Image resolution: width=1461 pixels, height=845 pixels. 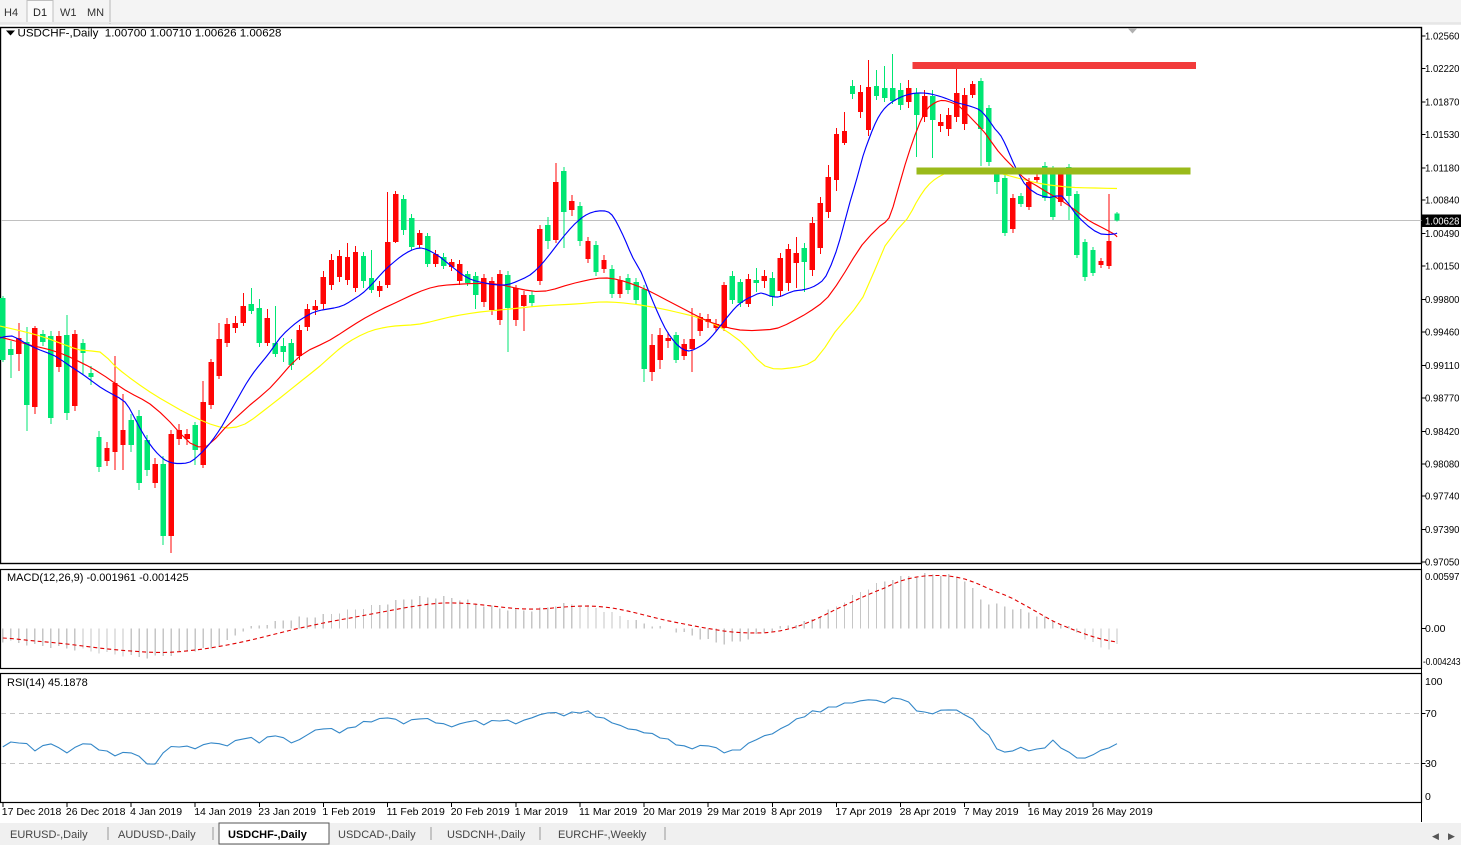 What do you see at coordinates (32, 812) in the screenshot?
I see `svg-text: 17 Dec 2018` at bounding box center [32, 812].